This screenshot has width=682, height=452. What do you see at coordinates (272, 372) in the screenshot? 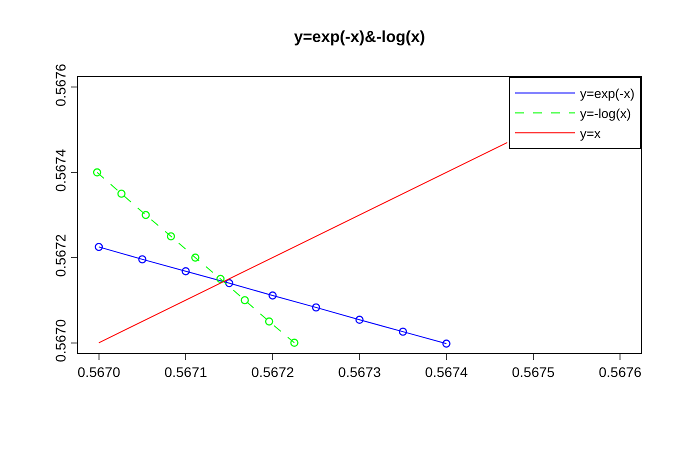
I see `x-tick-label: 0.5672` at bounding box center [272, 372].